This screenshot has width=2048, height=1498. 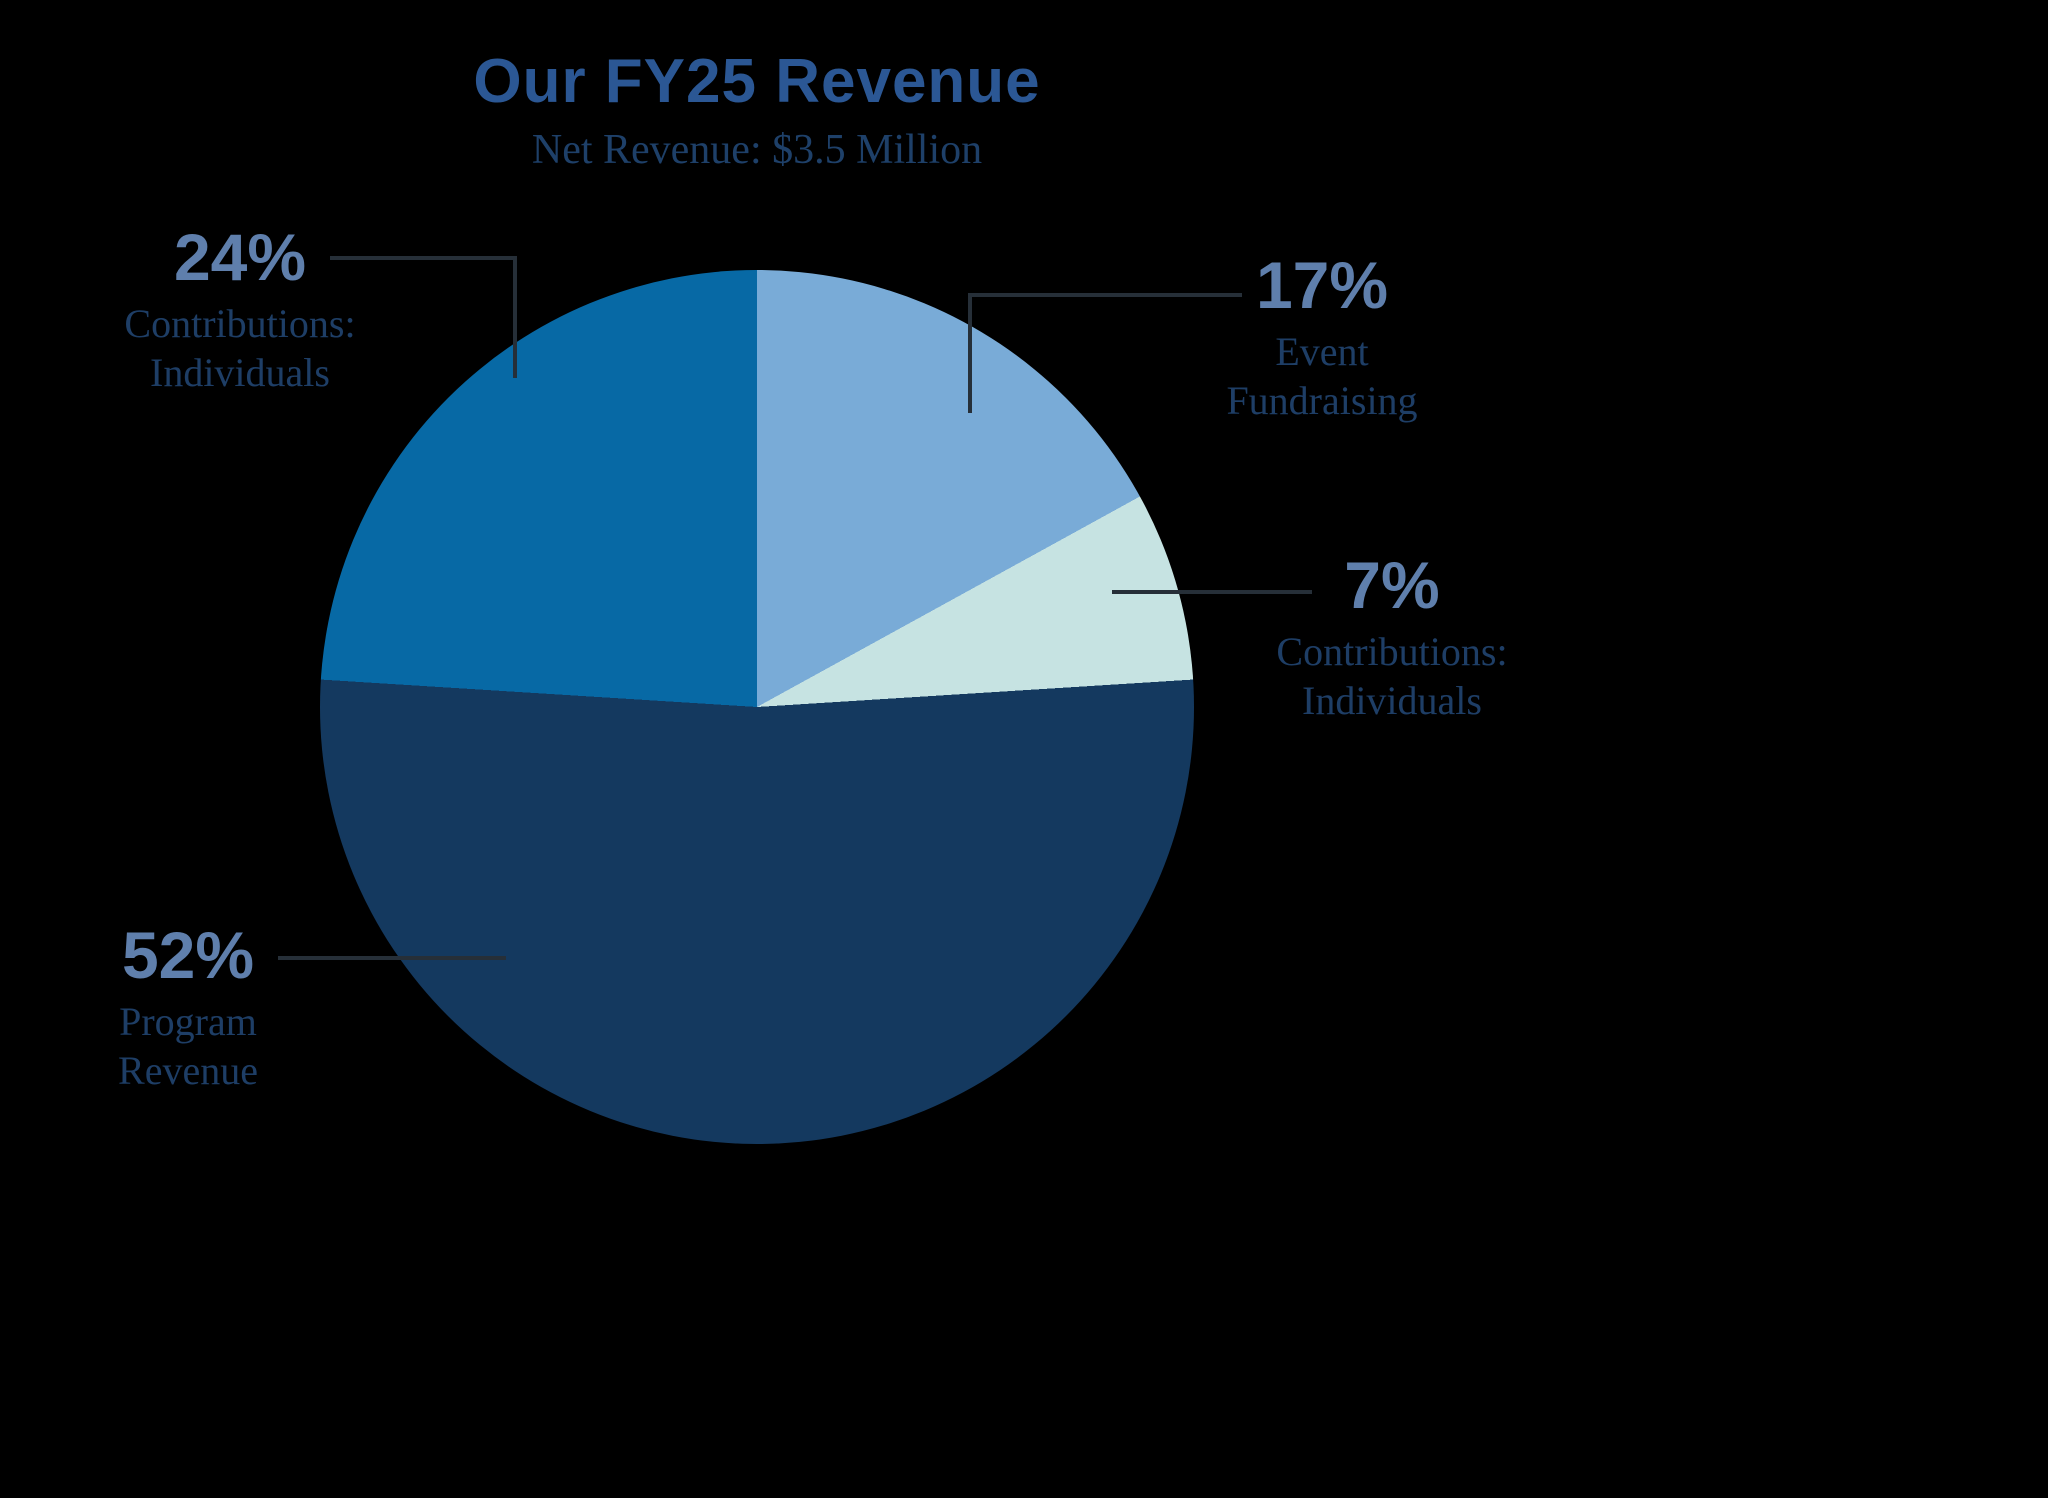 I want to click on percent-label-17: 17%, so click(x=1322, y=285).